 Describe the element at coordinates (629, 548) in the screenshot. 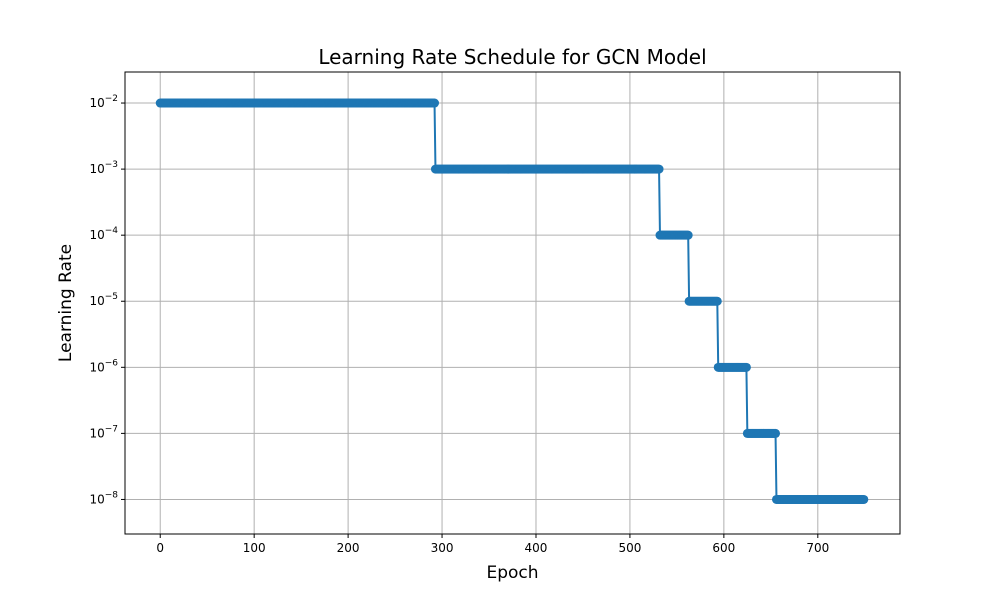

I see `x-tick-label: 500` at that location.